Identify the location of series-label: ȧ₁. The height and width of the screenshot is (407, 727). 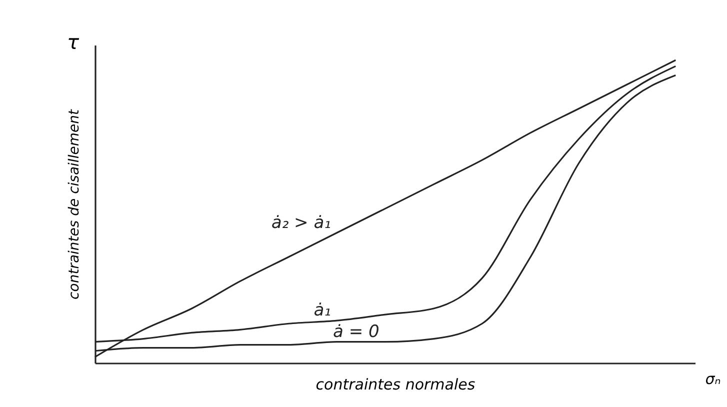
(322, 310).